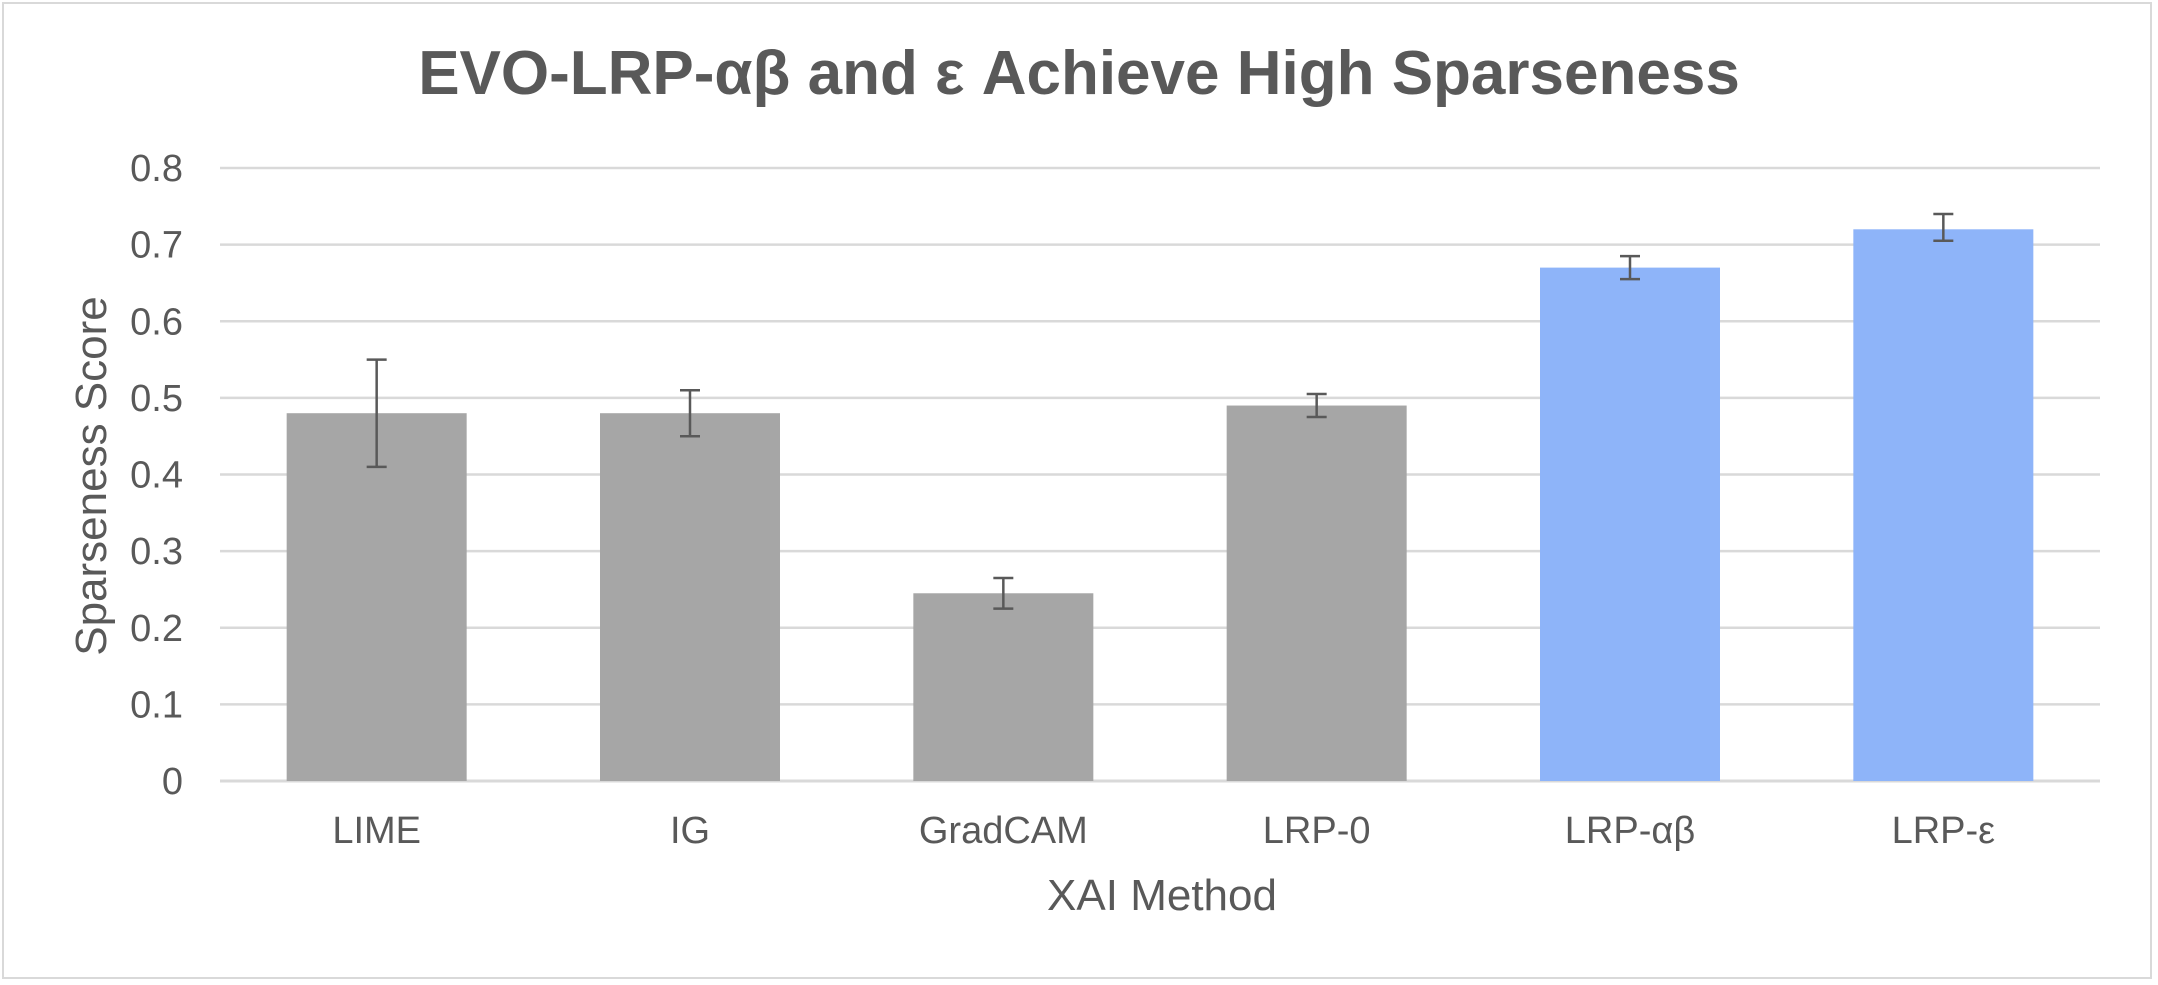  I want to click on y-tick-label: 0.4, so click(156, 476).